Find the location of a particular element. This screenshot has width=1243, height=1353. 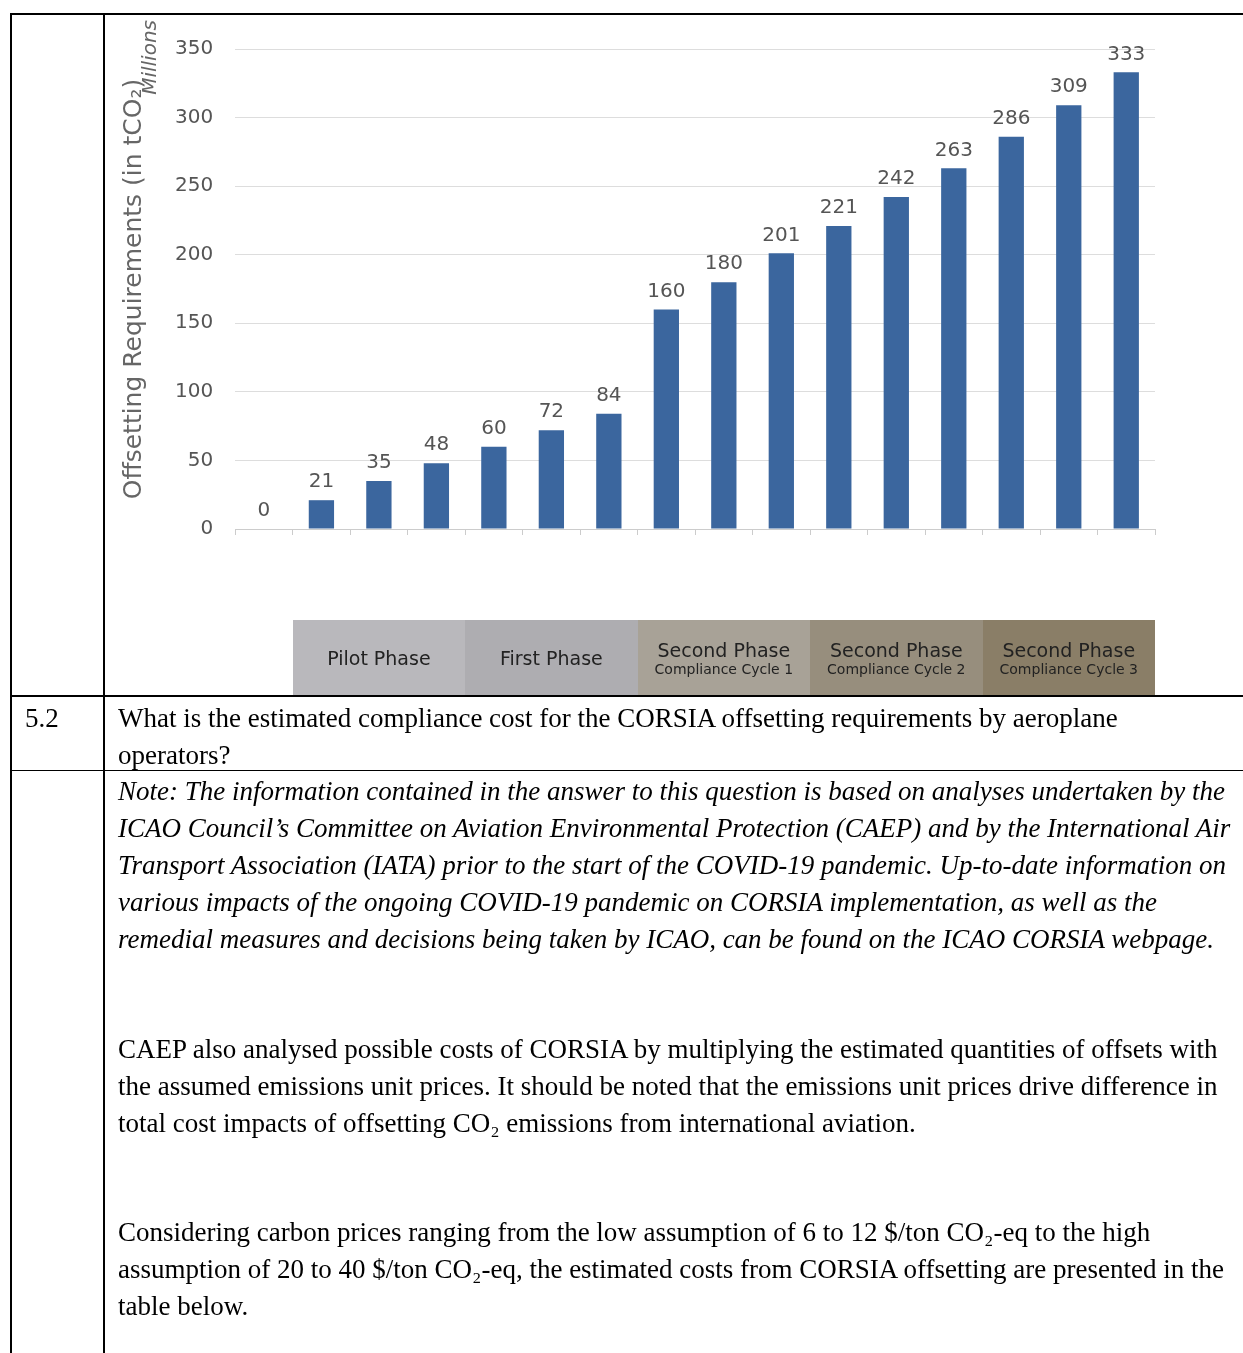

y-tick-label: 200 is located at coordinates (194, 252).